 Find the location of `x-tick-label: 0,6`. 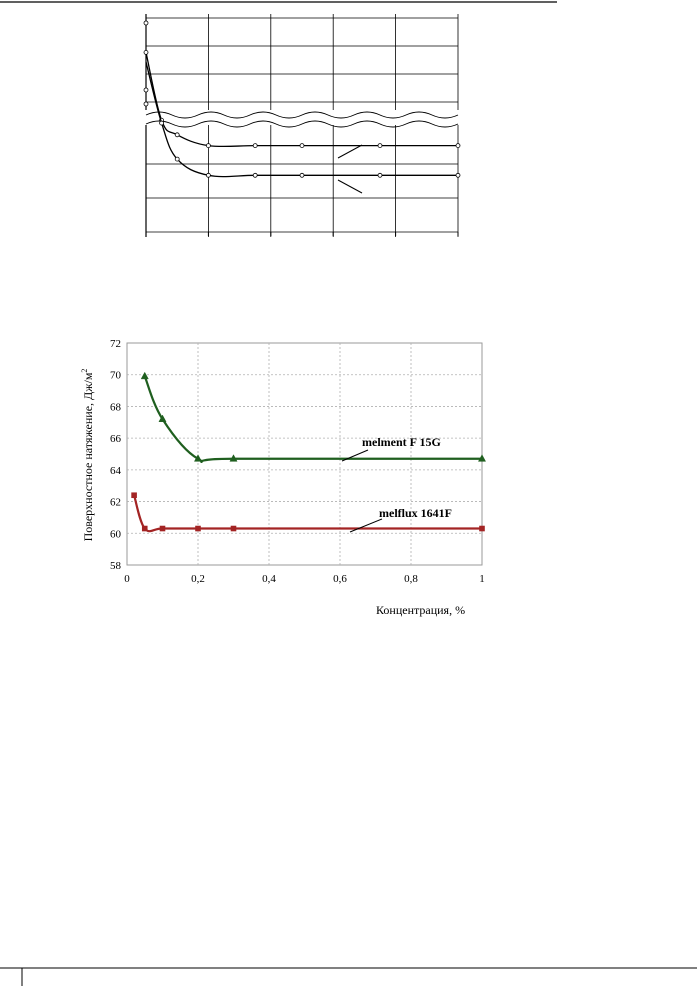

x-tick-label: 0,6 is located at coordinates (340, 579).